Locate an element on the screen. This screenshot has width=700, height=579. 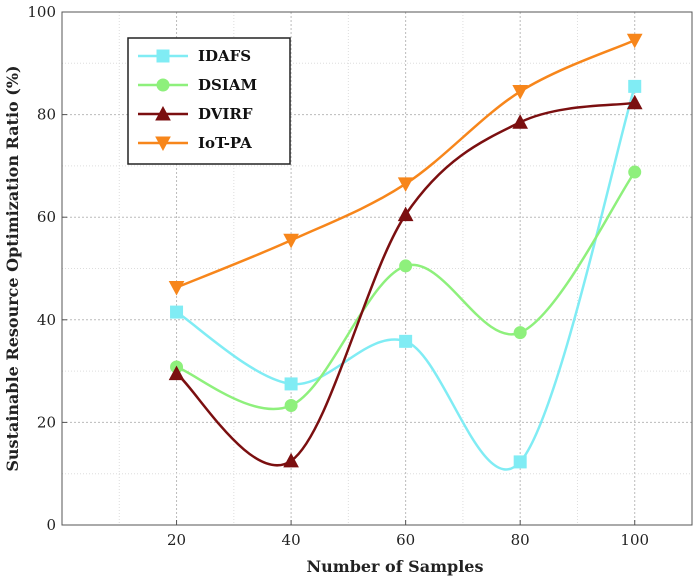
y-tick-label: 20 is located at coordinates (46, 422).